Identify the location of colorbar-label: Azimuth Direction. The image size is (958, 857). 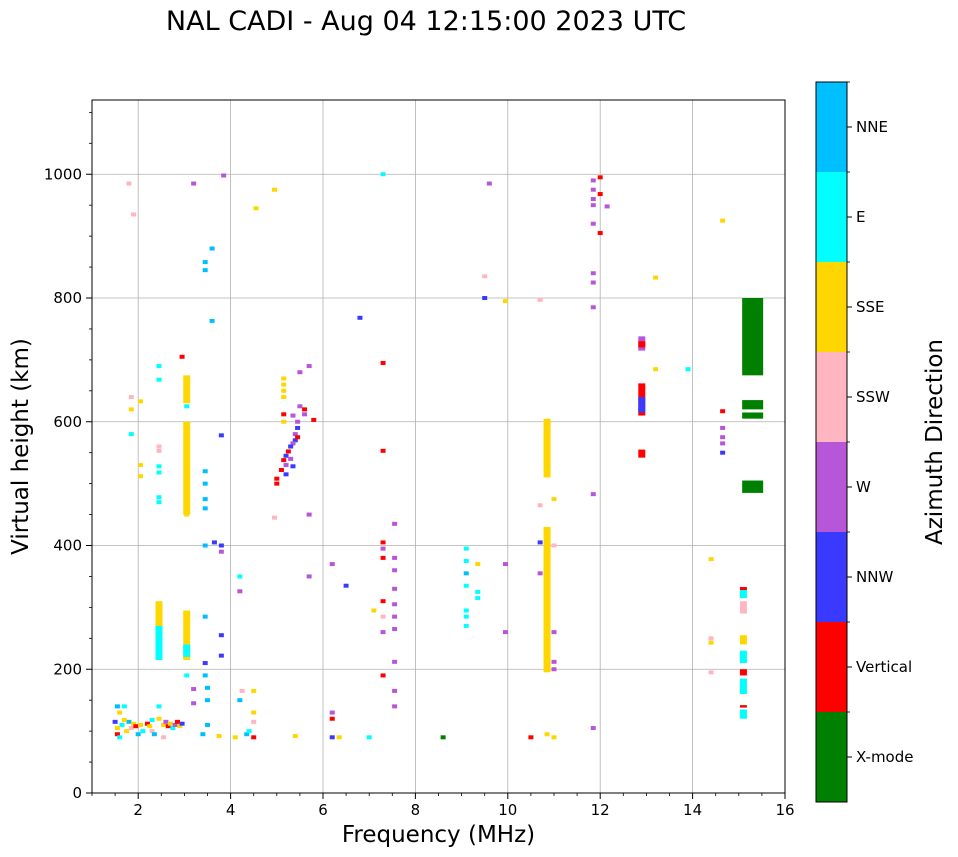
(935, 442).